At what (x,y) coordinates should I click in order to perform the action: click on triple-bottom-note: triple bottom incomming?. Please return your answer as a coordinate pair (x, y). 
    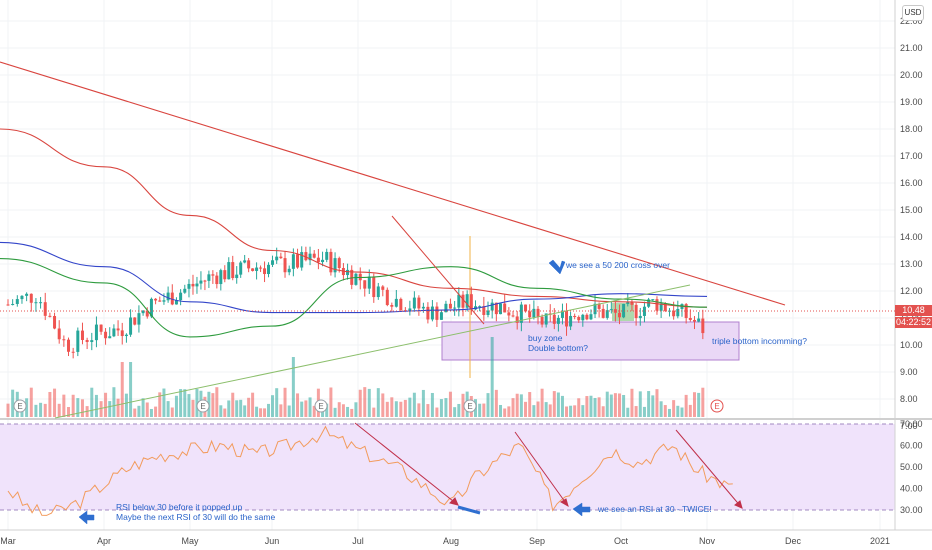
    Looking at the image, I should click on (759, 341).